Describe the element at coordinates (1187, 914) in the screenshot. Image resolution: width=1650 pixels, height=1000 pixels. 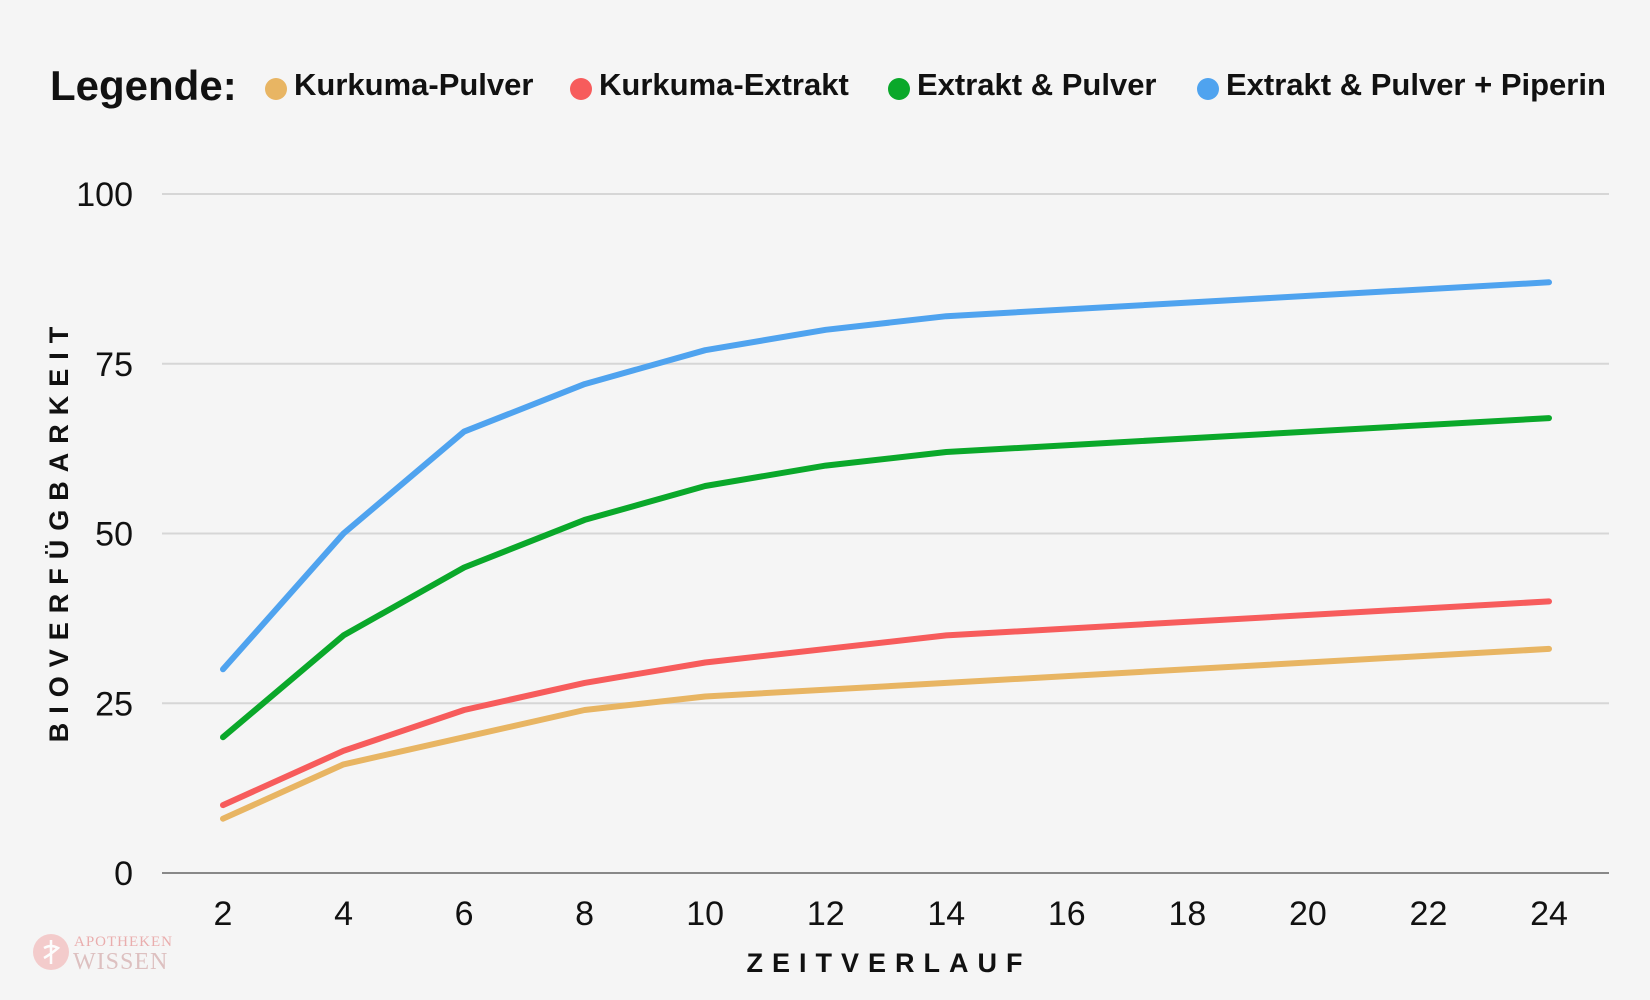
I see `x-tick-label: 18` at that location.